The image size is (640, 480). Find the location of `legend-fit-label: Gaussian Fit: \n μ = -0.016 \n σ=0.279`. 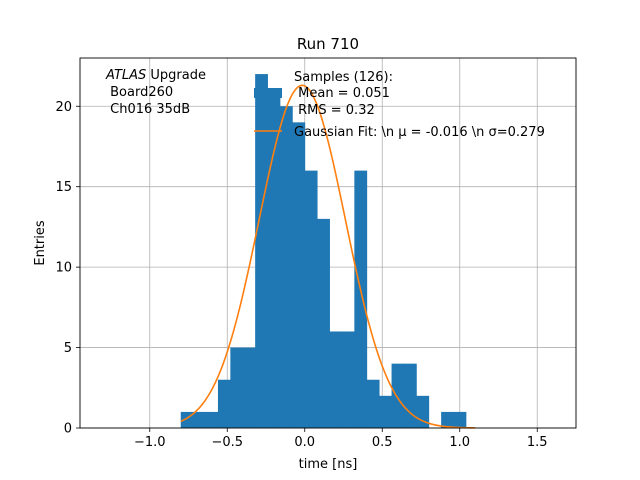

legend-fit-label: Gaussian Fit: \n μ = -0.016 \n σ=0.279 is located at coordinates (419, 132).